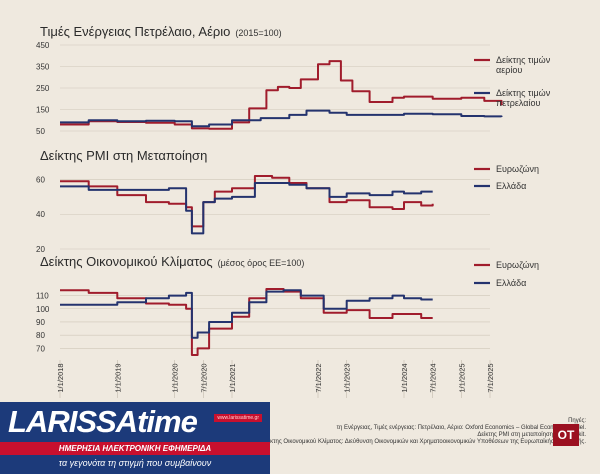 The height and width of the screenshot is (474, 600). What do you see at coordinates (103, 421) in the screenshot?
I see `banner-brand-logo: LARISSAtime` at bounding box center [103, 421].